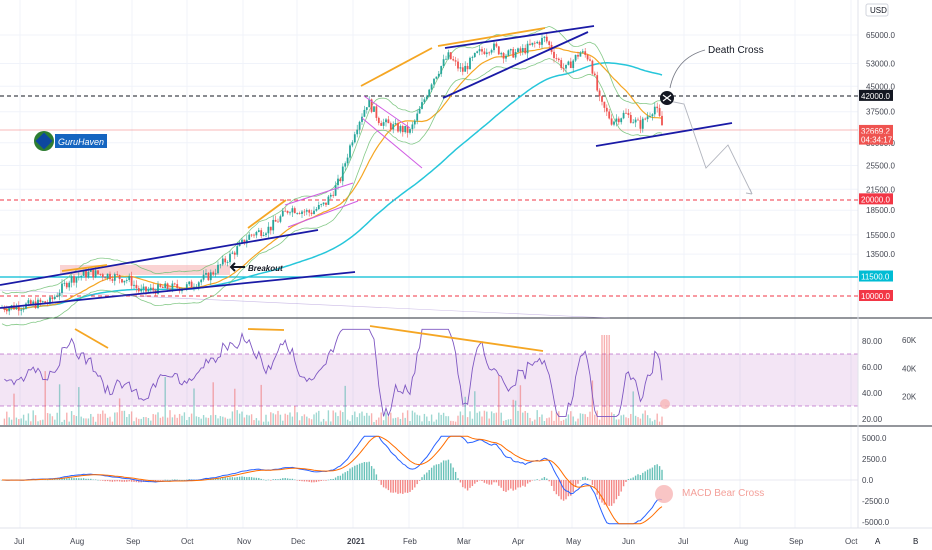 The image size is (932, 550). What do you see at coordinates (145, 270) in the screenshot?
I see `breakout-zone` at bounding box center [145, 270].